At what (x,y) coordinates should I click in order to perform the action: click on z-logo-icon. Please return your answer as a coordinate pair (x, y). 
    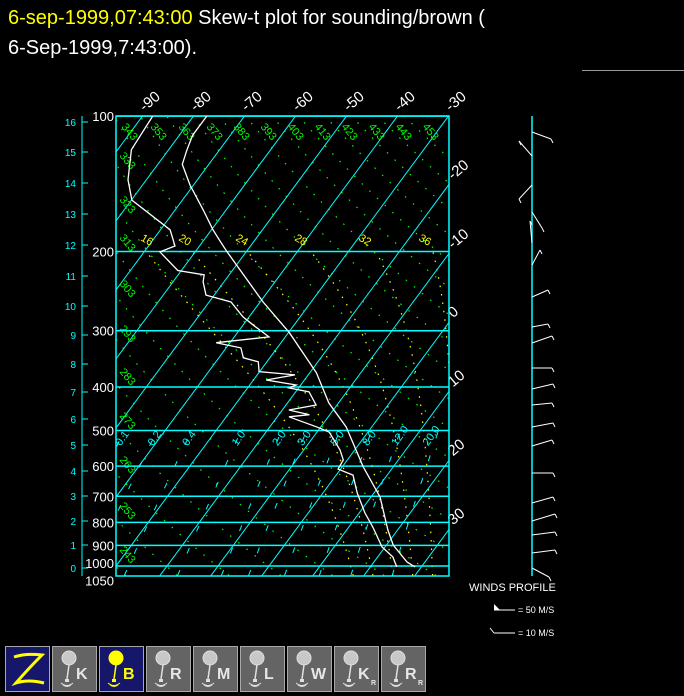
    Looking at the image, I should click on (28, 669).